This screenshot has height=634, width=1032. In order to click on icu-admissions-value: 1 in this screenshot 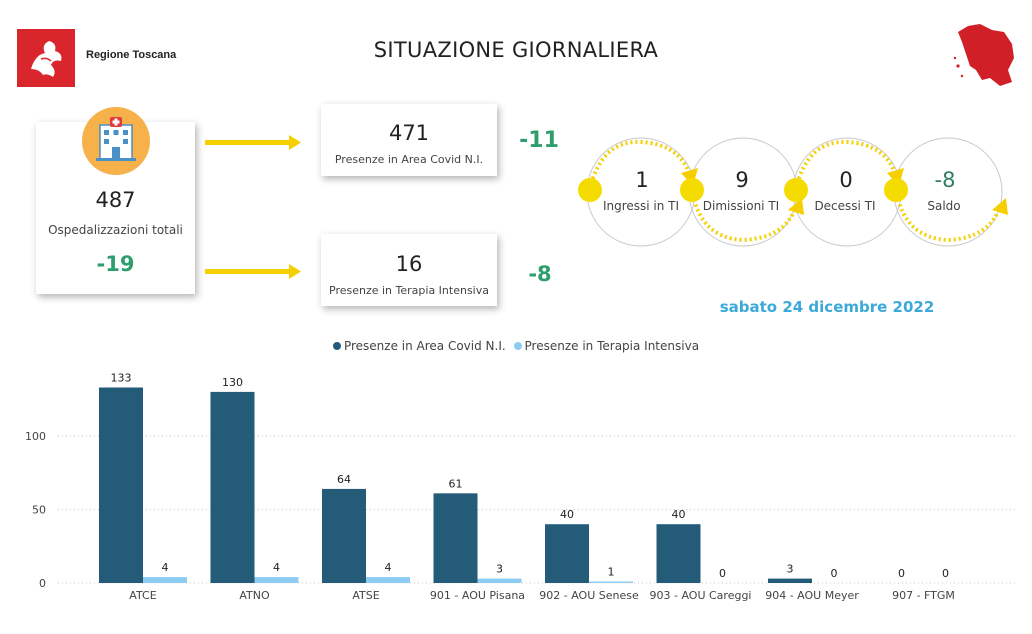, I will do `click(642, 180)`.